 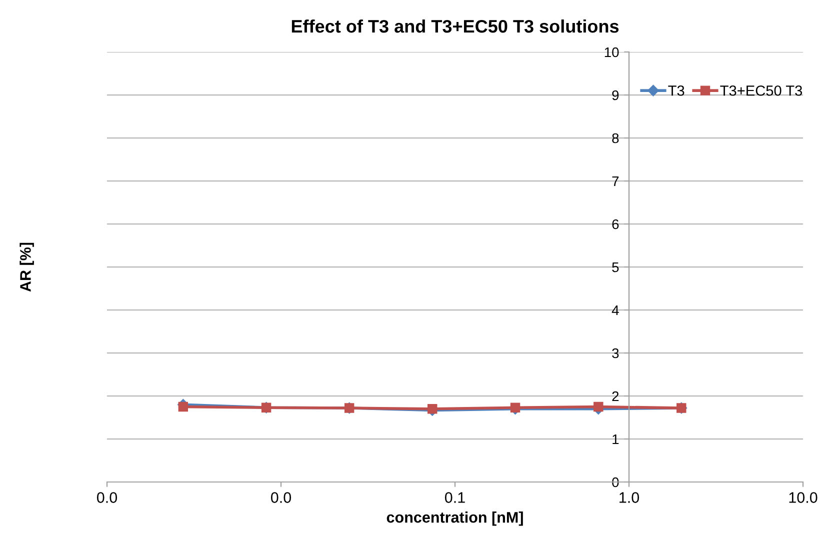 I want to click on x-axis-title: concentration [nM], so click(x=454, y=519).